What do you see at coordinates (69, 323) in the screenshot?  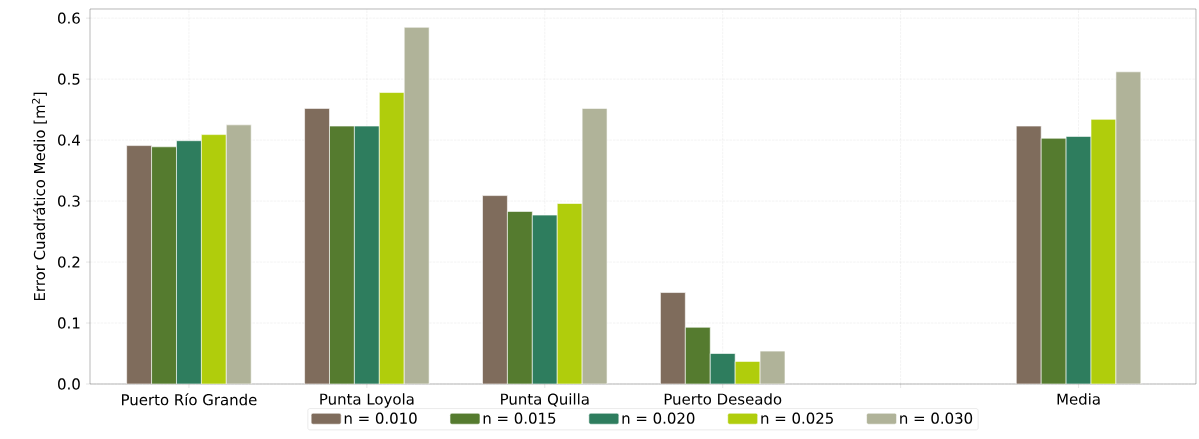 I see `y-tick-label: 0.1` at bounding box center [69, 323].